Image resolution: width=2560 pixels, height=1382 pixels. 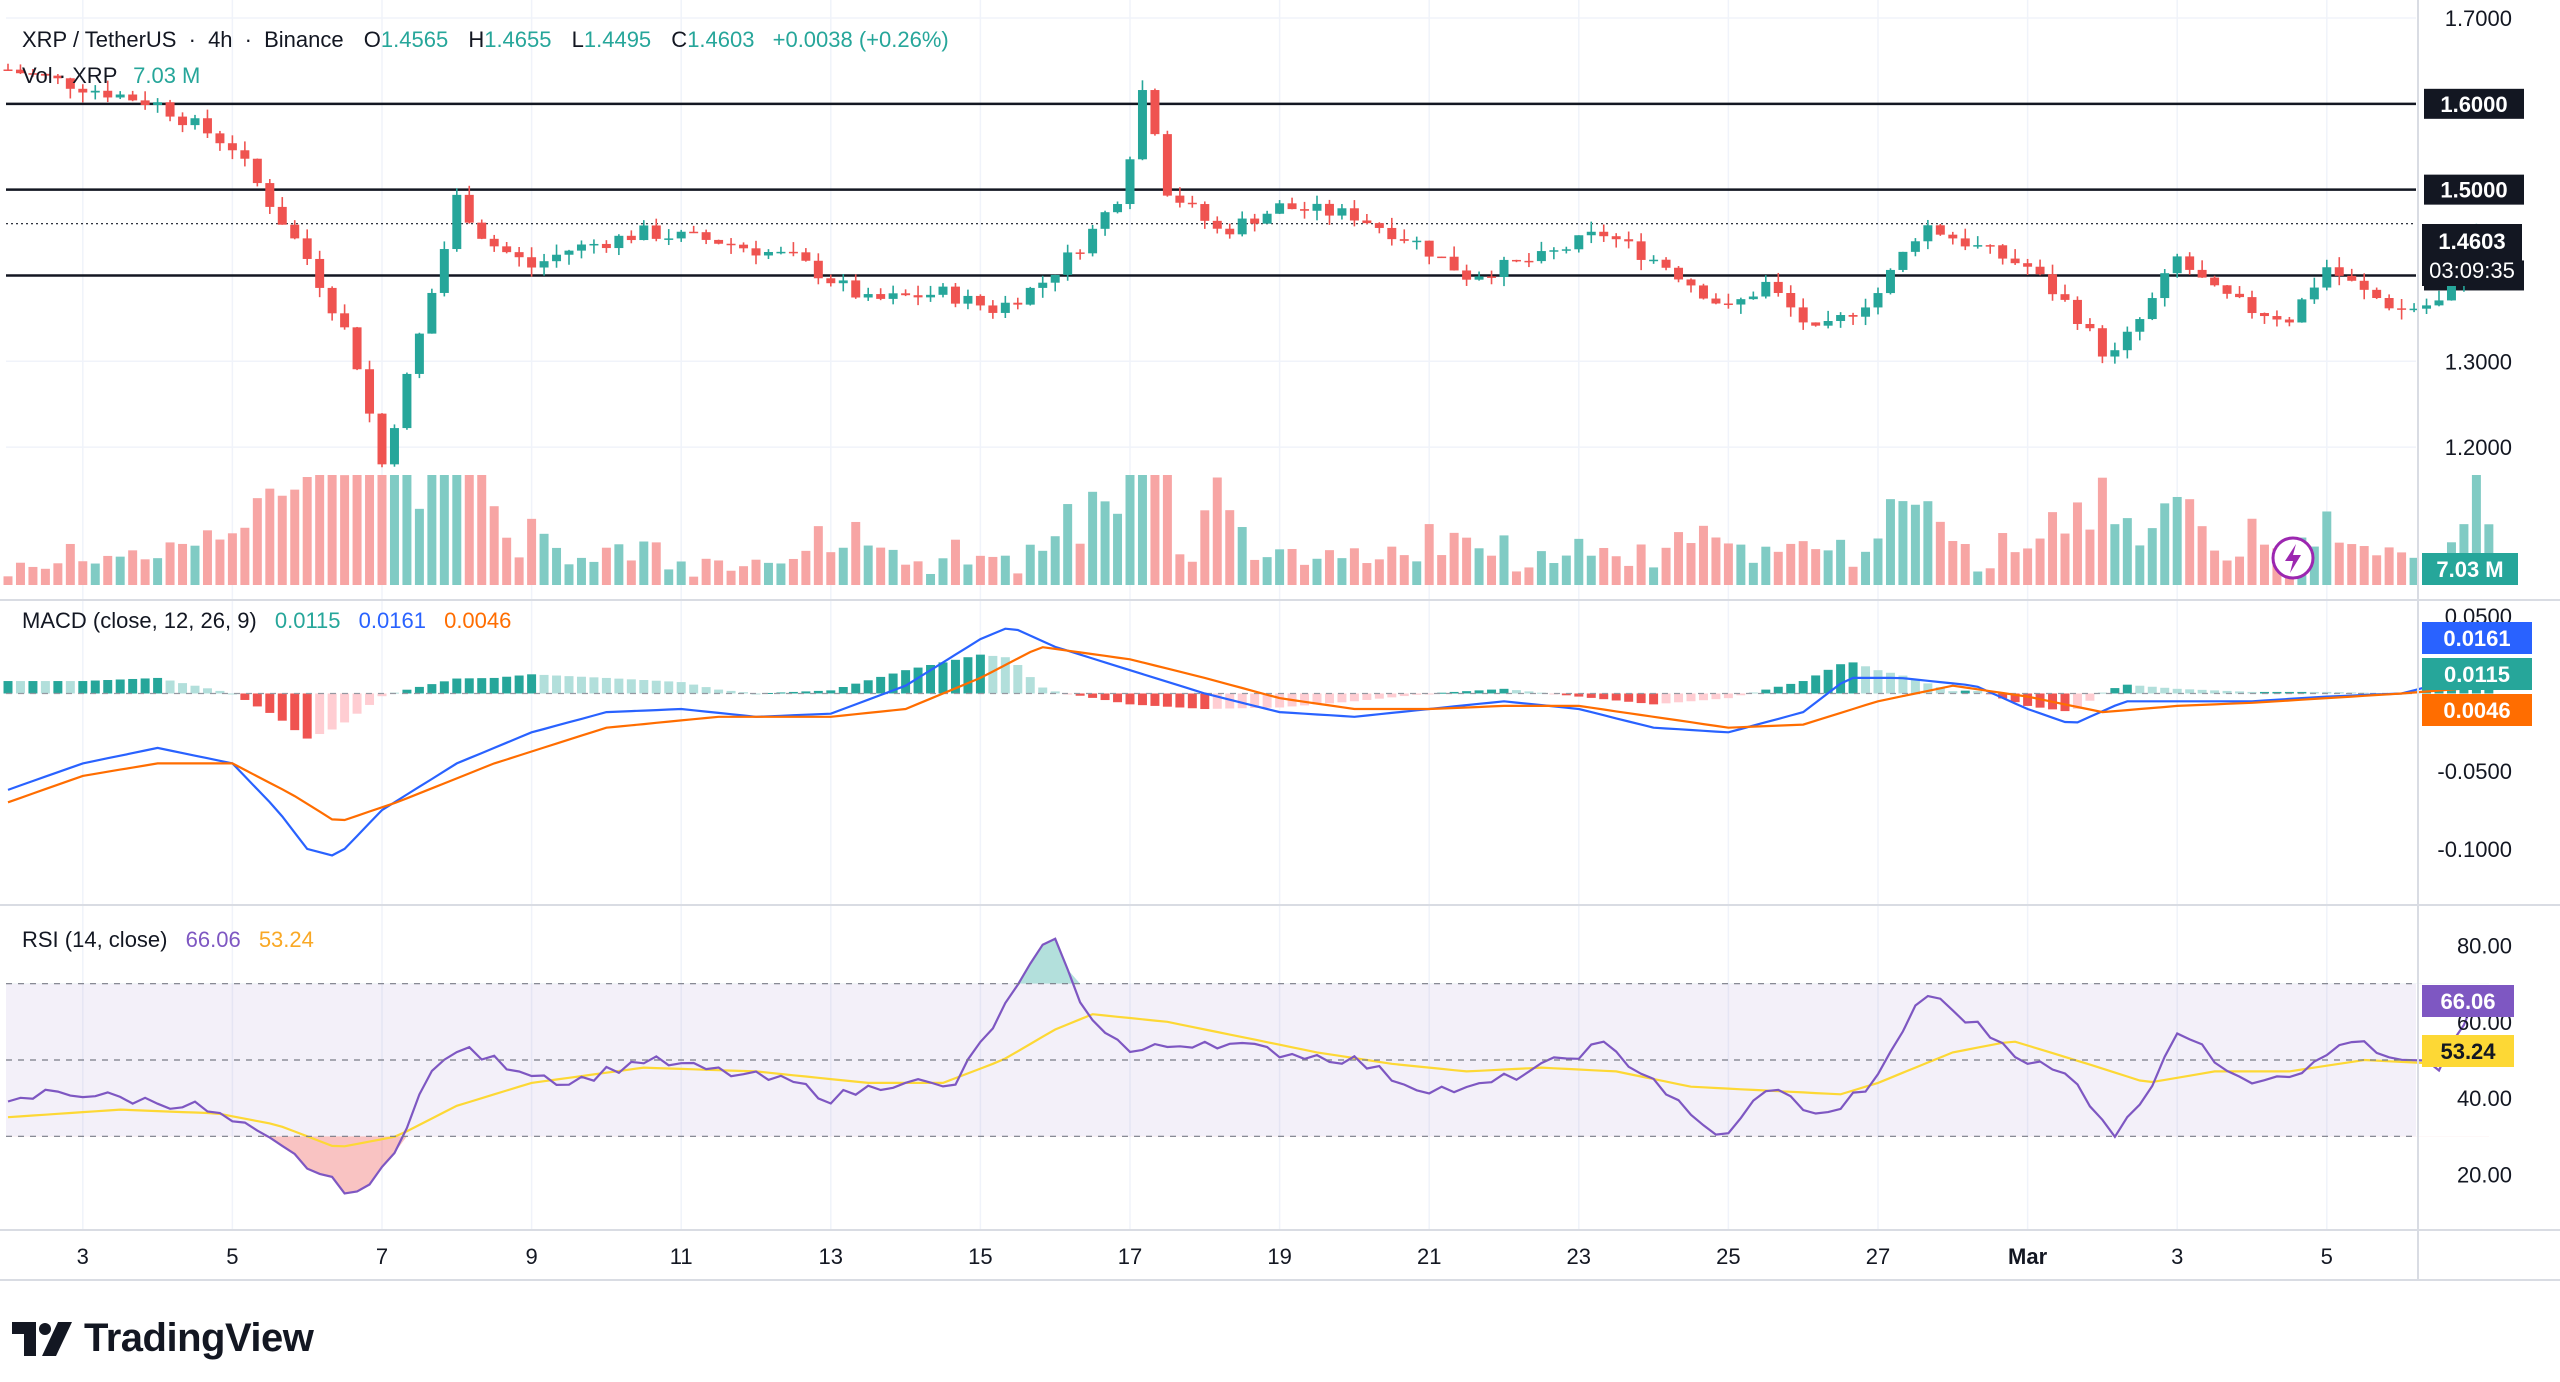 I want to click on last-price-tag: 1.4603 03:09:35, so click(x=2472, y=255).